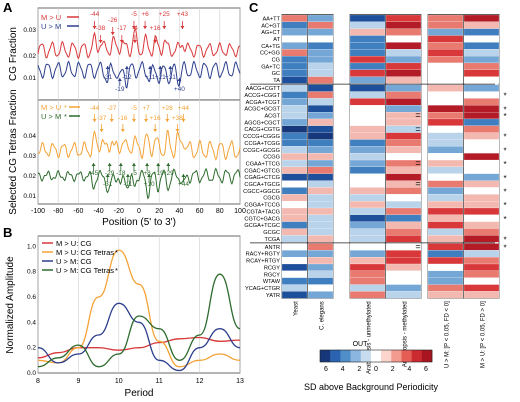  What do you see at coordinates (270, 67) in the screenshot?
I see `row-label: GA+TC` at bounding box center [270, 67].